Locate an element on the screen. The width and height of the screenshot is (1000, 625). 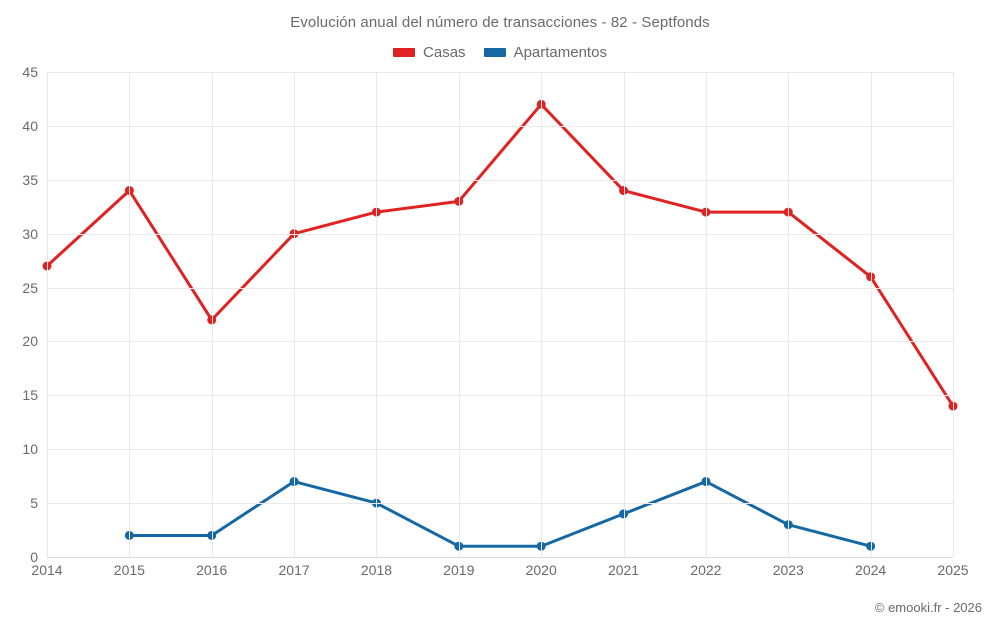
x-axis-tick-label: 2022 is located at coordinates (706, 570).